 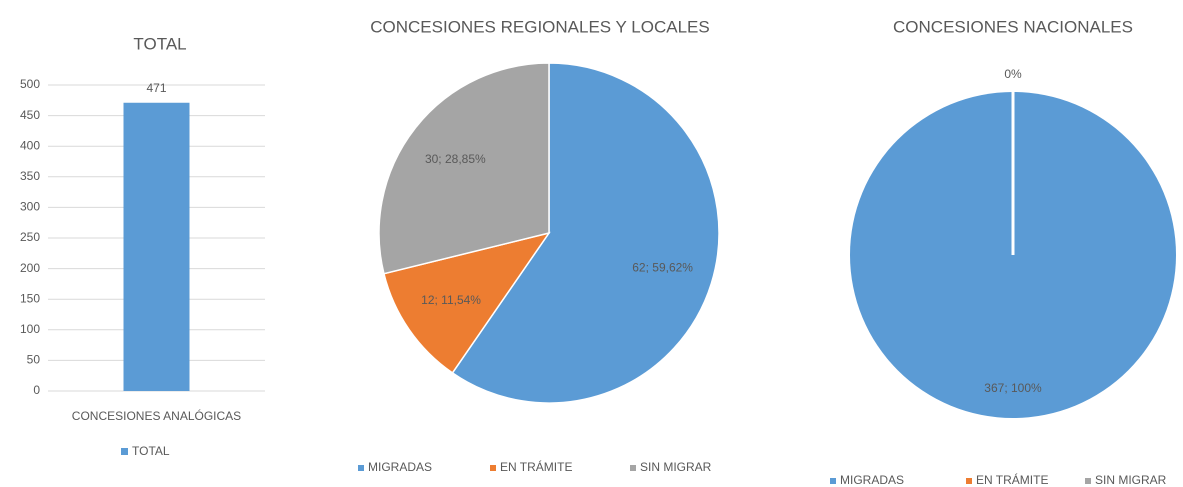 I want to click on y-tick-label: 50, so click(x=34, y=360).